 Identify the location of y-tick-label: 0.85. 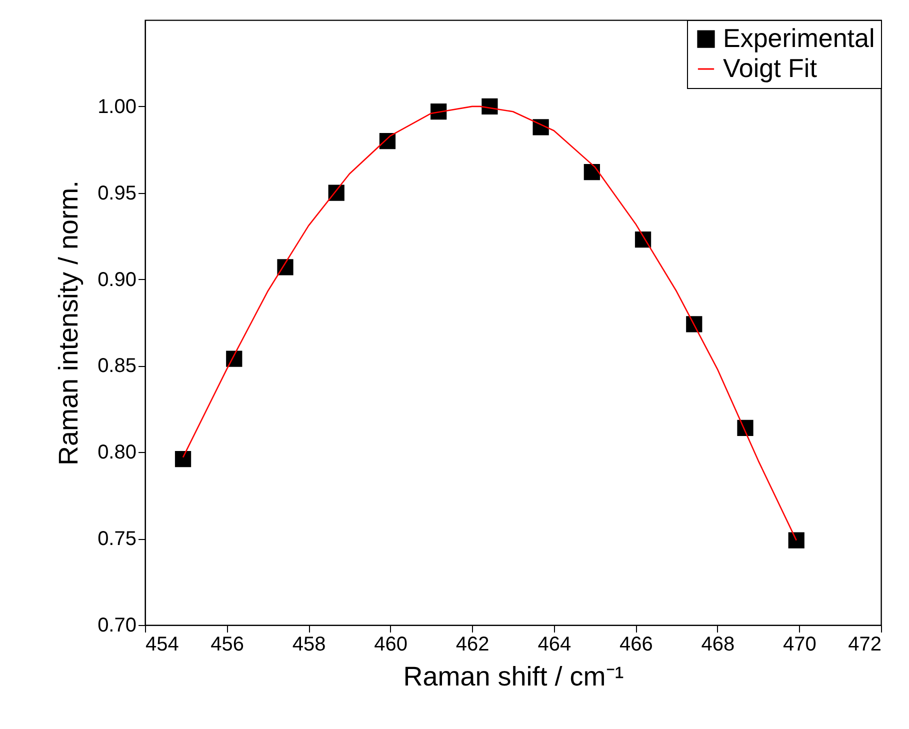
(117, 366).